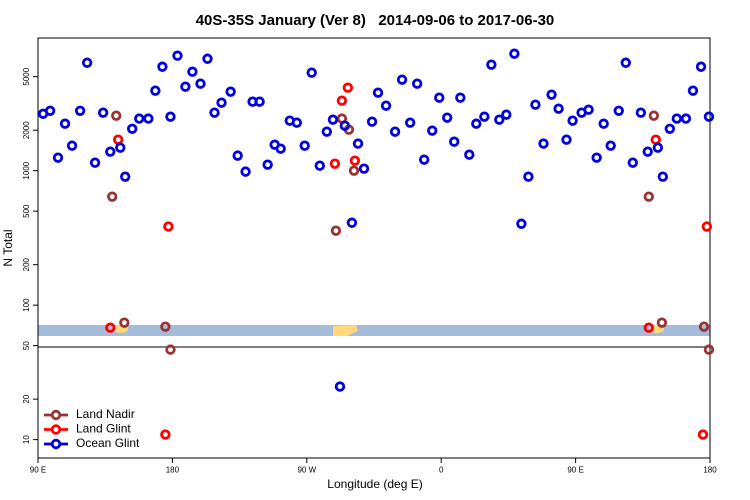 The width and height of the screenshot is (750, 500). What do you see at coordinates (26, 76) in the screenshot?
I see `y-tick-label: 5000` at bounding box center [26, 76].